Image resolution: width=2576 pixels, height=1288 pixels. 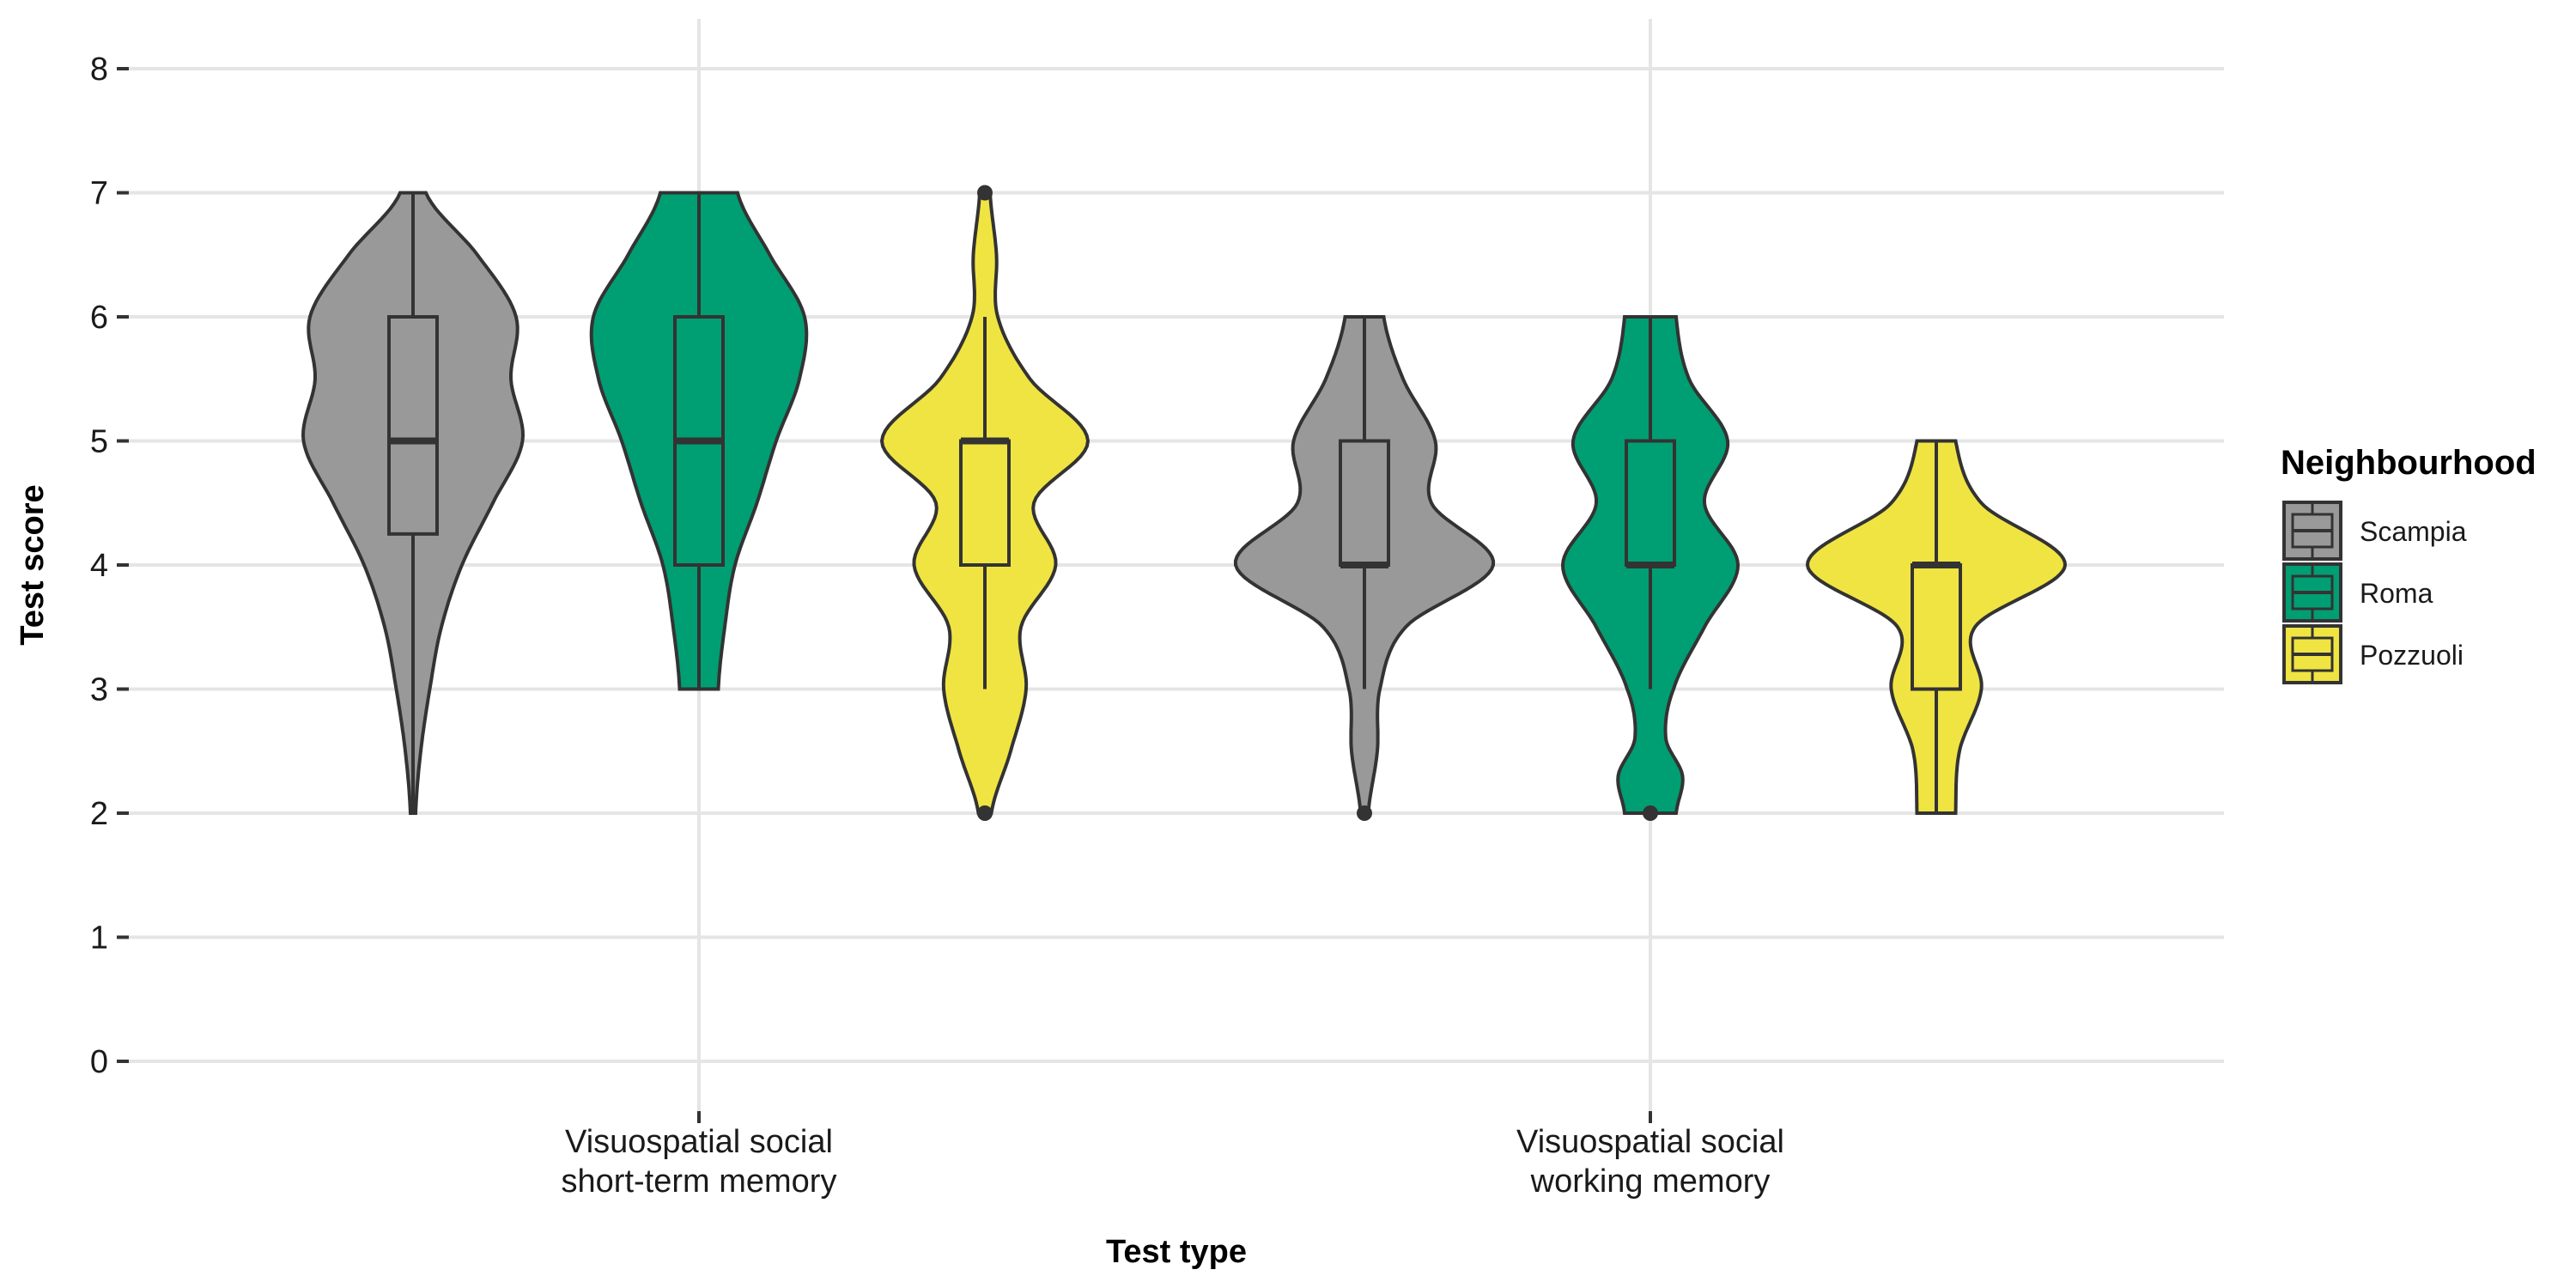 I want to click on y-tick-label: 1, so click(x=99, y=939).